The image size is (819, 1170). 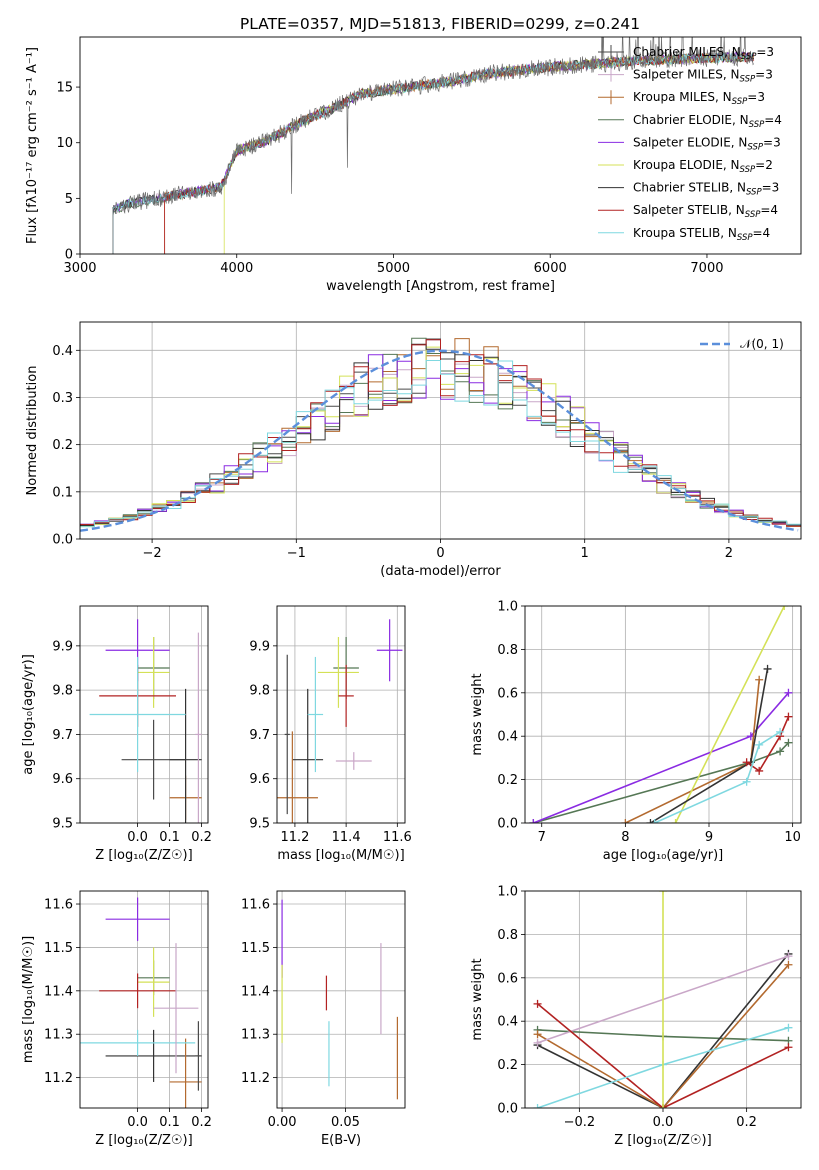 I want to click on y-tick-label: 9.9, so click(x=62, y=646).